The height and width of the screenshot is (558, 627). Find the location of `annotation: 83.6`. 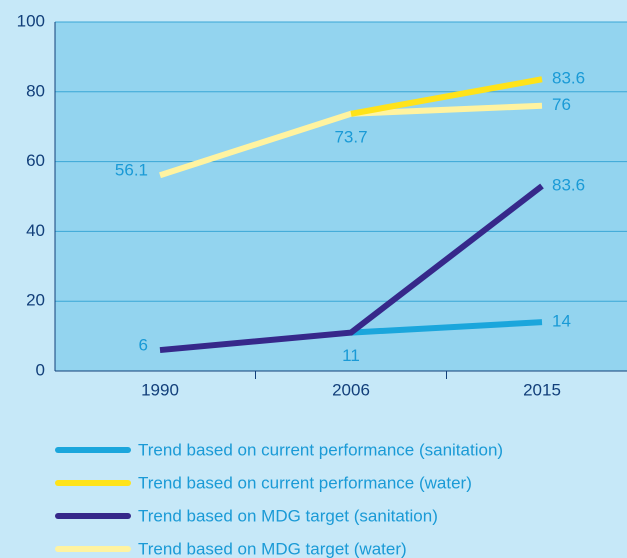

annotation: 83.6 is located at coordinates (568, 185).